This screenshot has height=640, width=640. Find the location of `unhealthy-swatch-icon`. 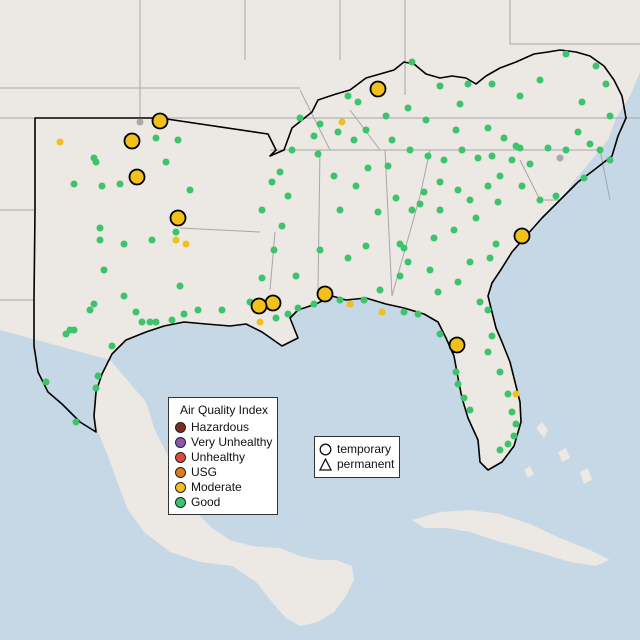

unhealthy-swatch-icon is located at coordinates (180, 457).